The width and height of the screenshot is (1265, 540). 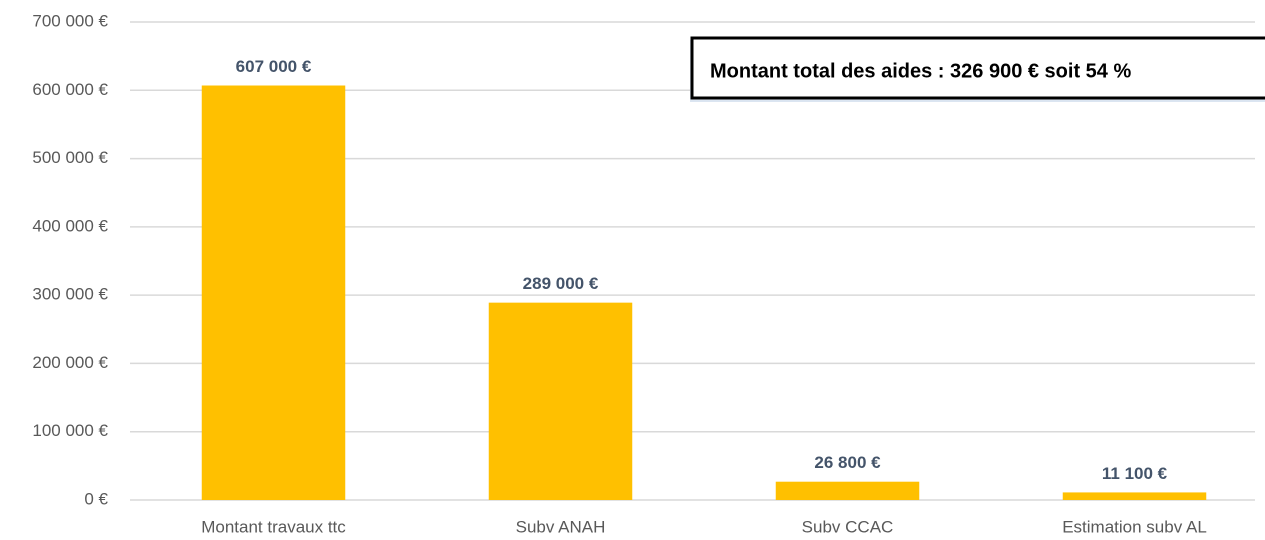 I want to click on x-tick-label: Subv CCAC, so click(x=848, y=526).